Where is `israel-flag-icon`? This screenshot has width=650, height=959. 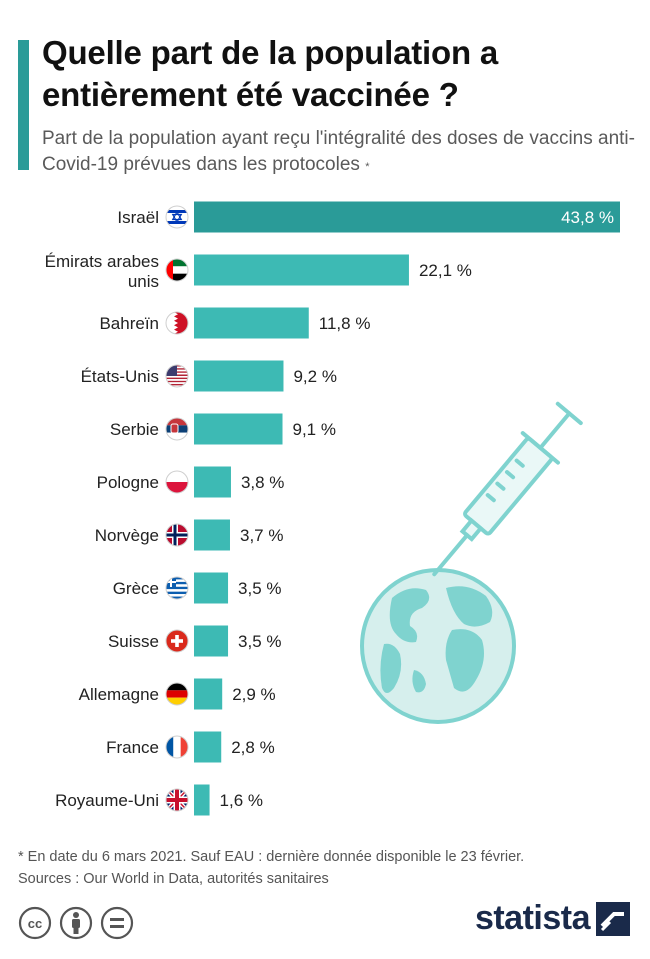
israel-flag-icon is located at coordinates (177, 217).